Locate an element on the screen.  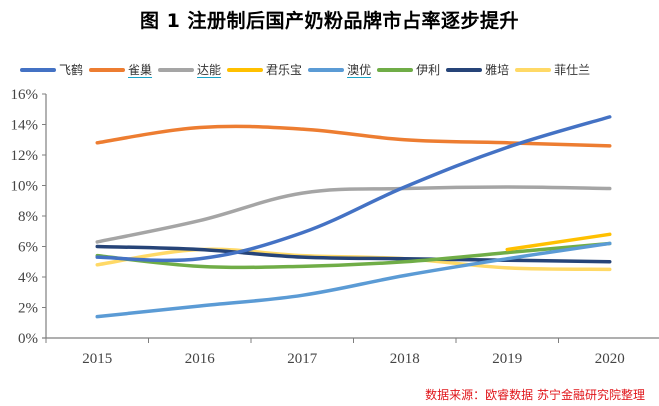
chart-title: 图 1 注册制后国产奶粉品牌市占率逐步提升 is located at coordinates (329, 21).